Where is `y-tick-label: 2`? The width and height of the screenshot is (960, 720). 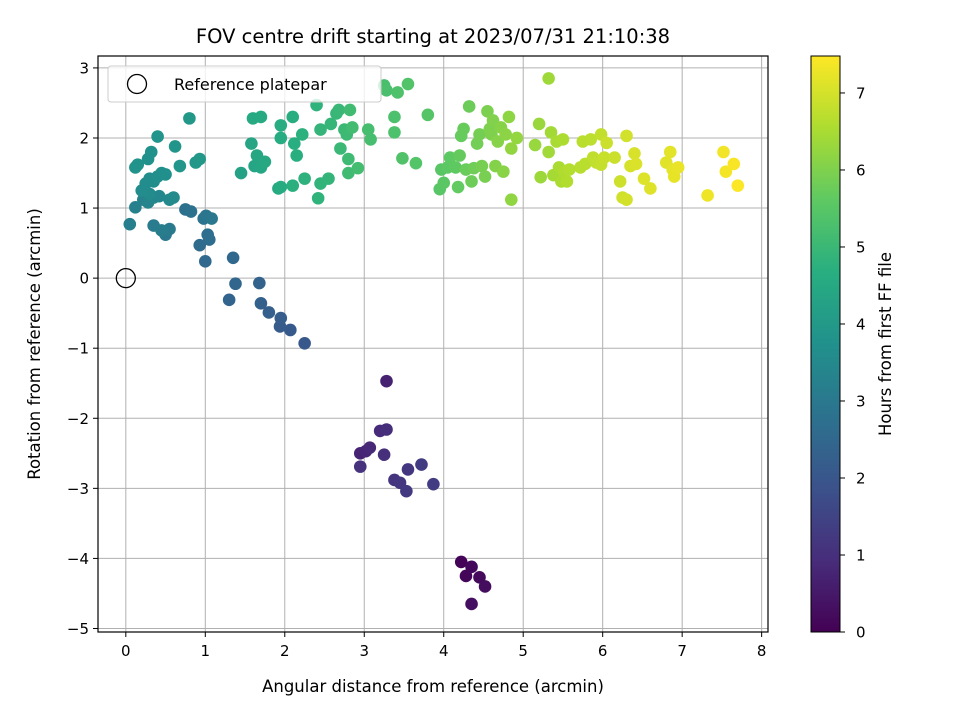
y-tick-label: 2 is located at coordinates (84, 138).